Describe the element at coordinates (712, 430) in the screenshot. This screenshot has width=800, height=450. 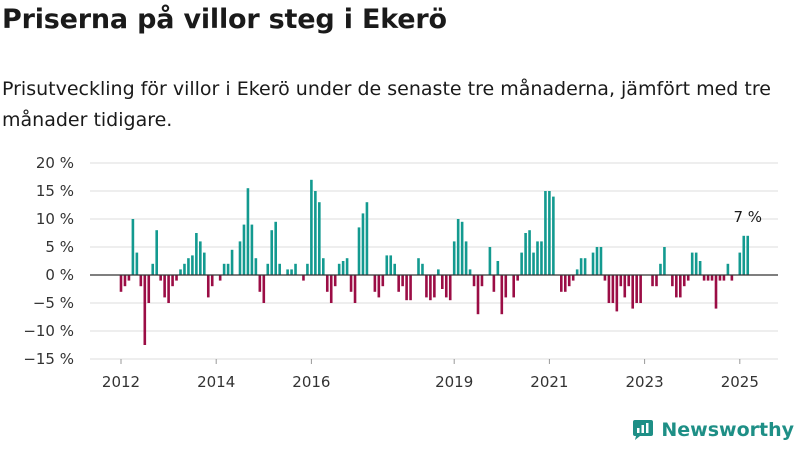
I see `brand-logo: Newsworthy` at that location.